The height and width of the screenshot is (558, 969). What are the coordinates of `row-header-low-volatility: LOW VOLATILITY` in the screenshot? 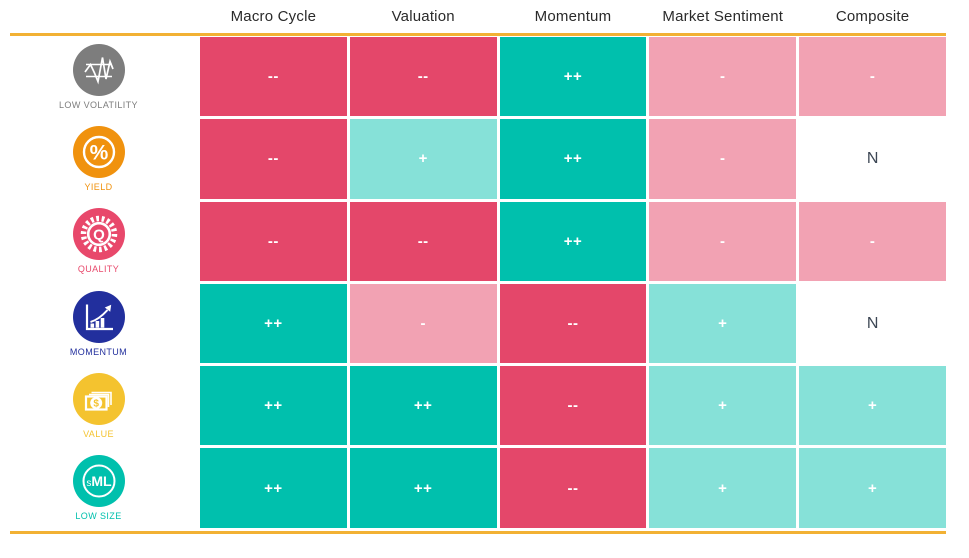 It's located at (98, 76).